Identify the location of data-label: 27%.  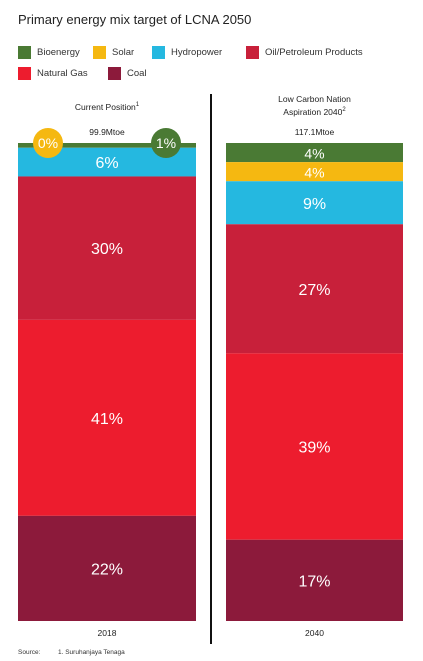
(314, 290).